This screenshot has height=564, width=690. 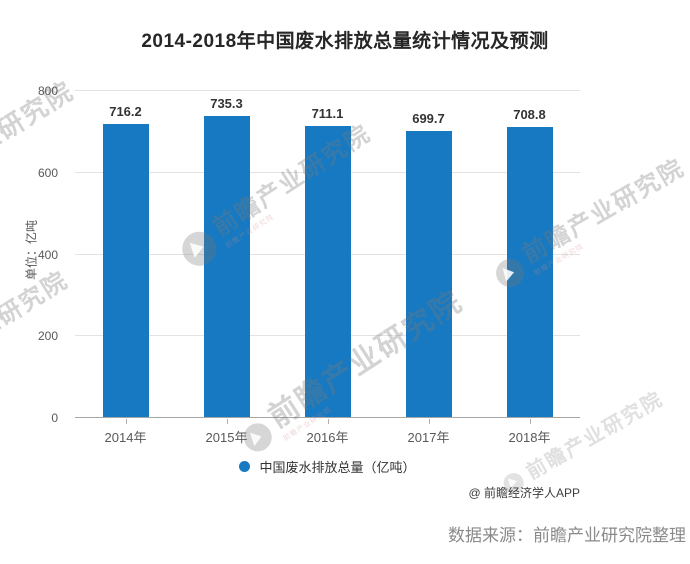 I want to click on y-tick-label: 600, so click(x=47, y=172).